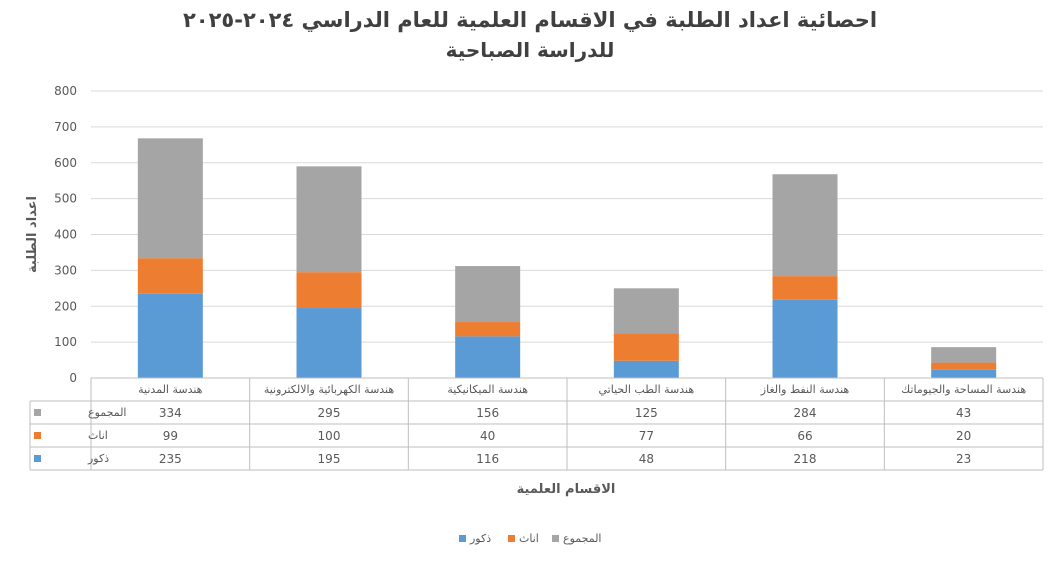 The width and height of the screenshot is (1060, 561). I want to click on data-label: 195, so click(329, 459).